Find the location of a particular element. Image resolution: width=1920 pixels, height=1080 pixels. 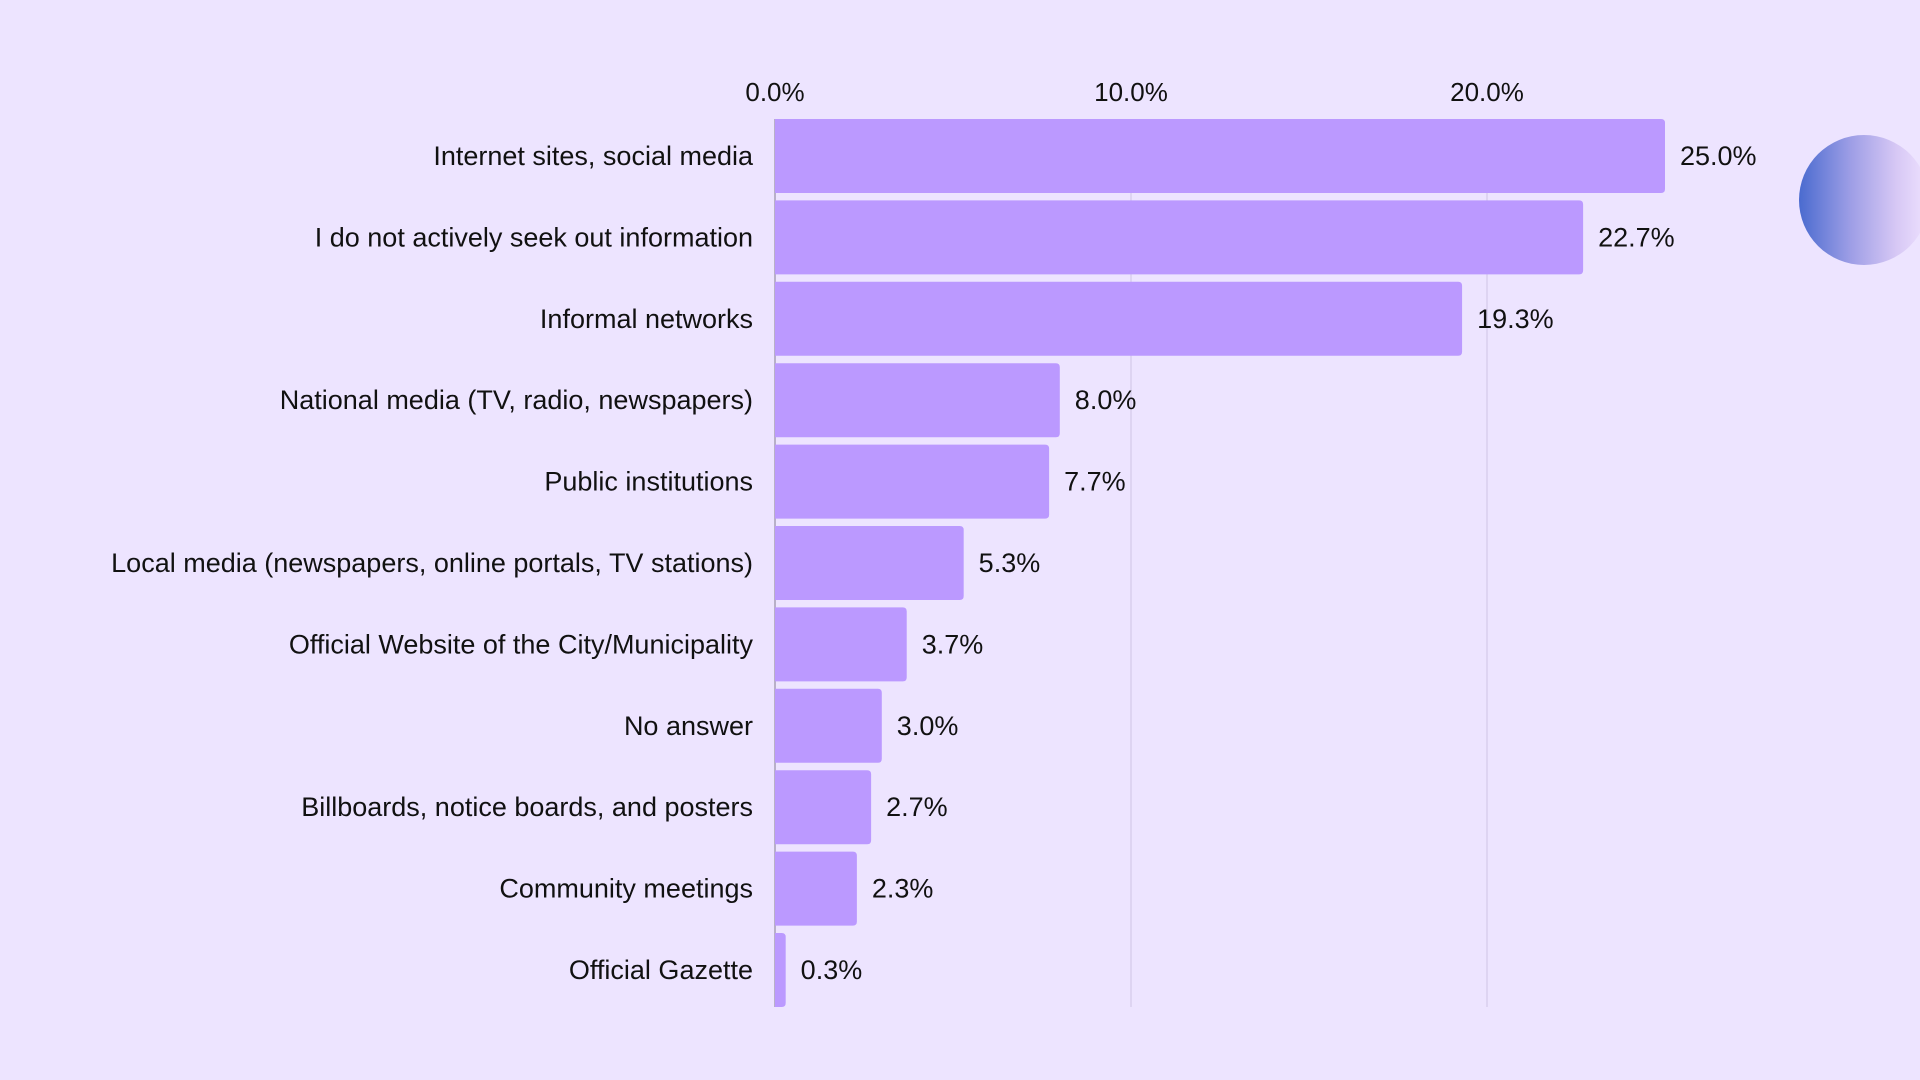

category-label: No answer is located at coordinates (688, 726).